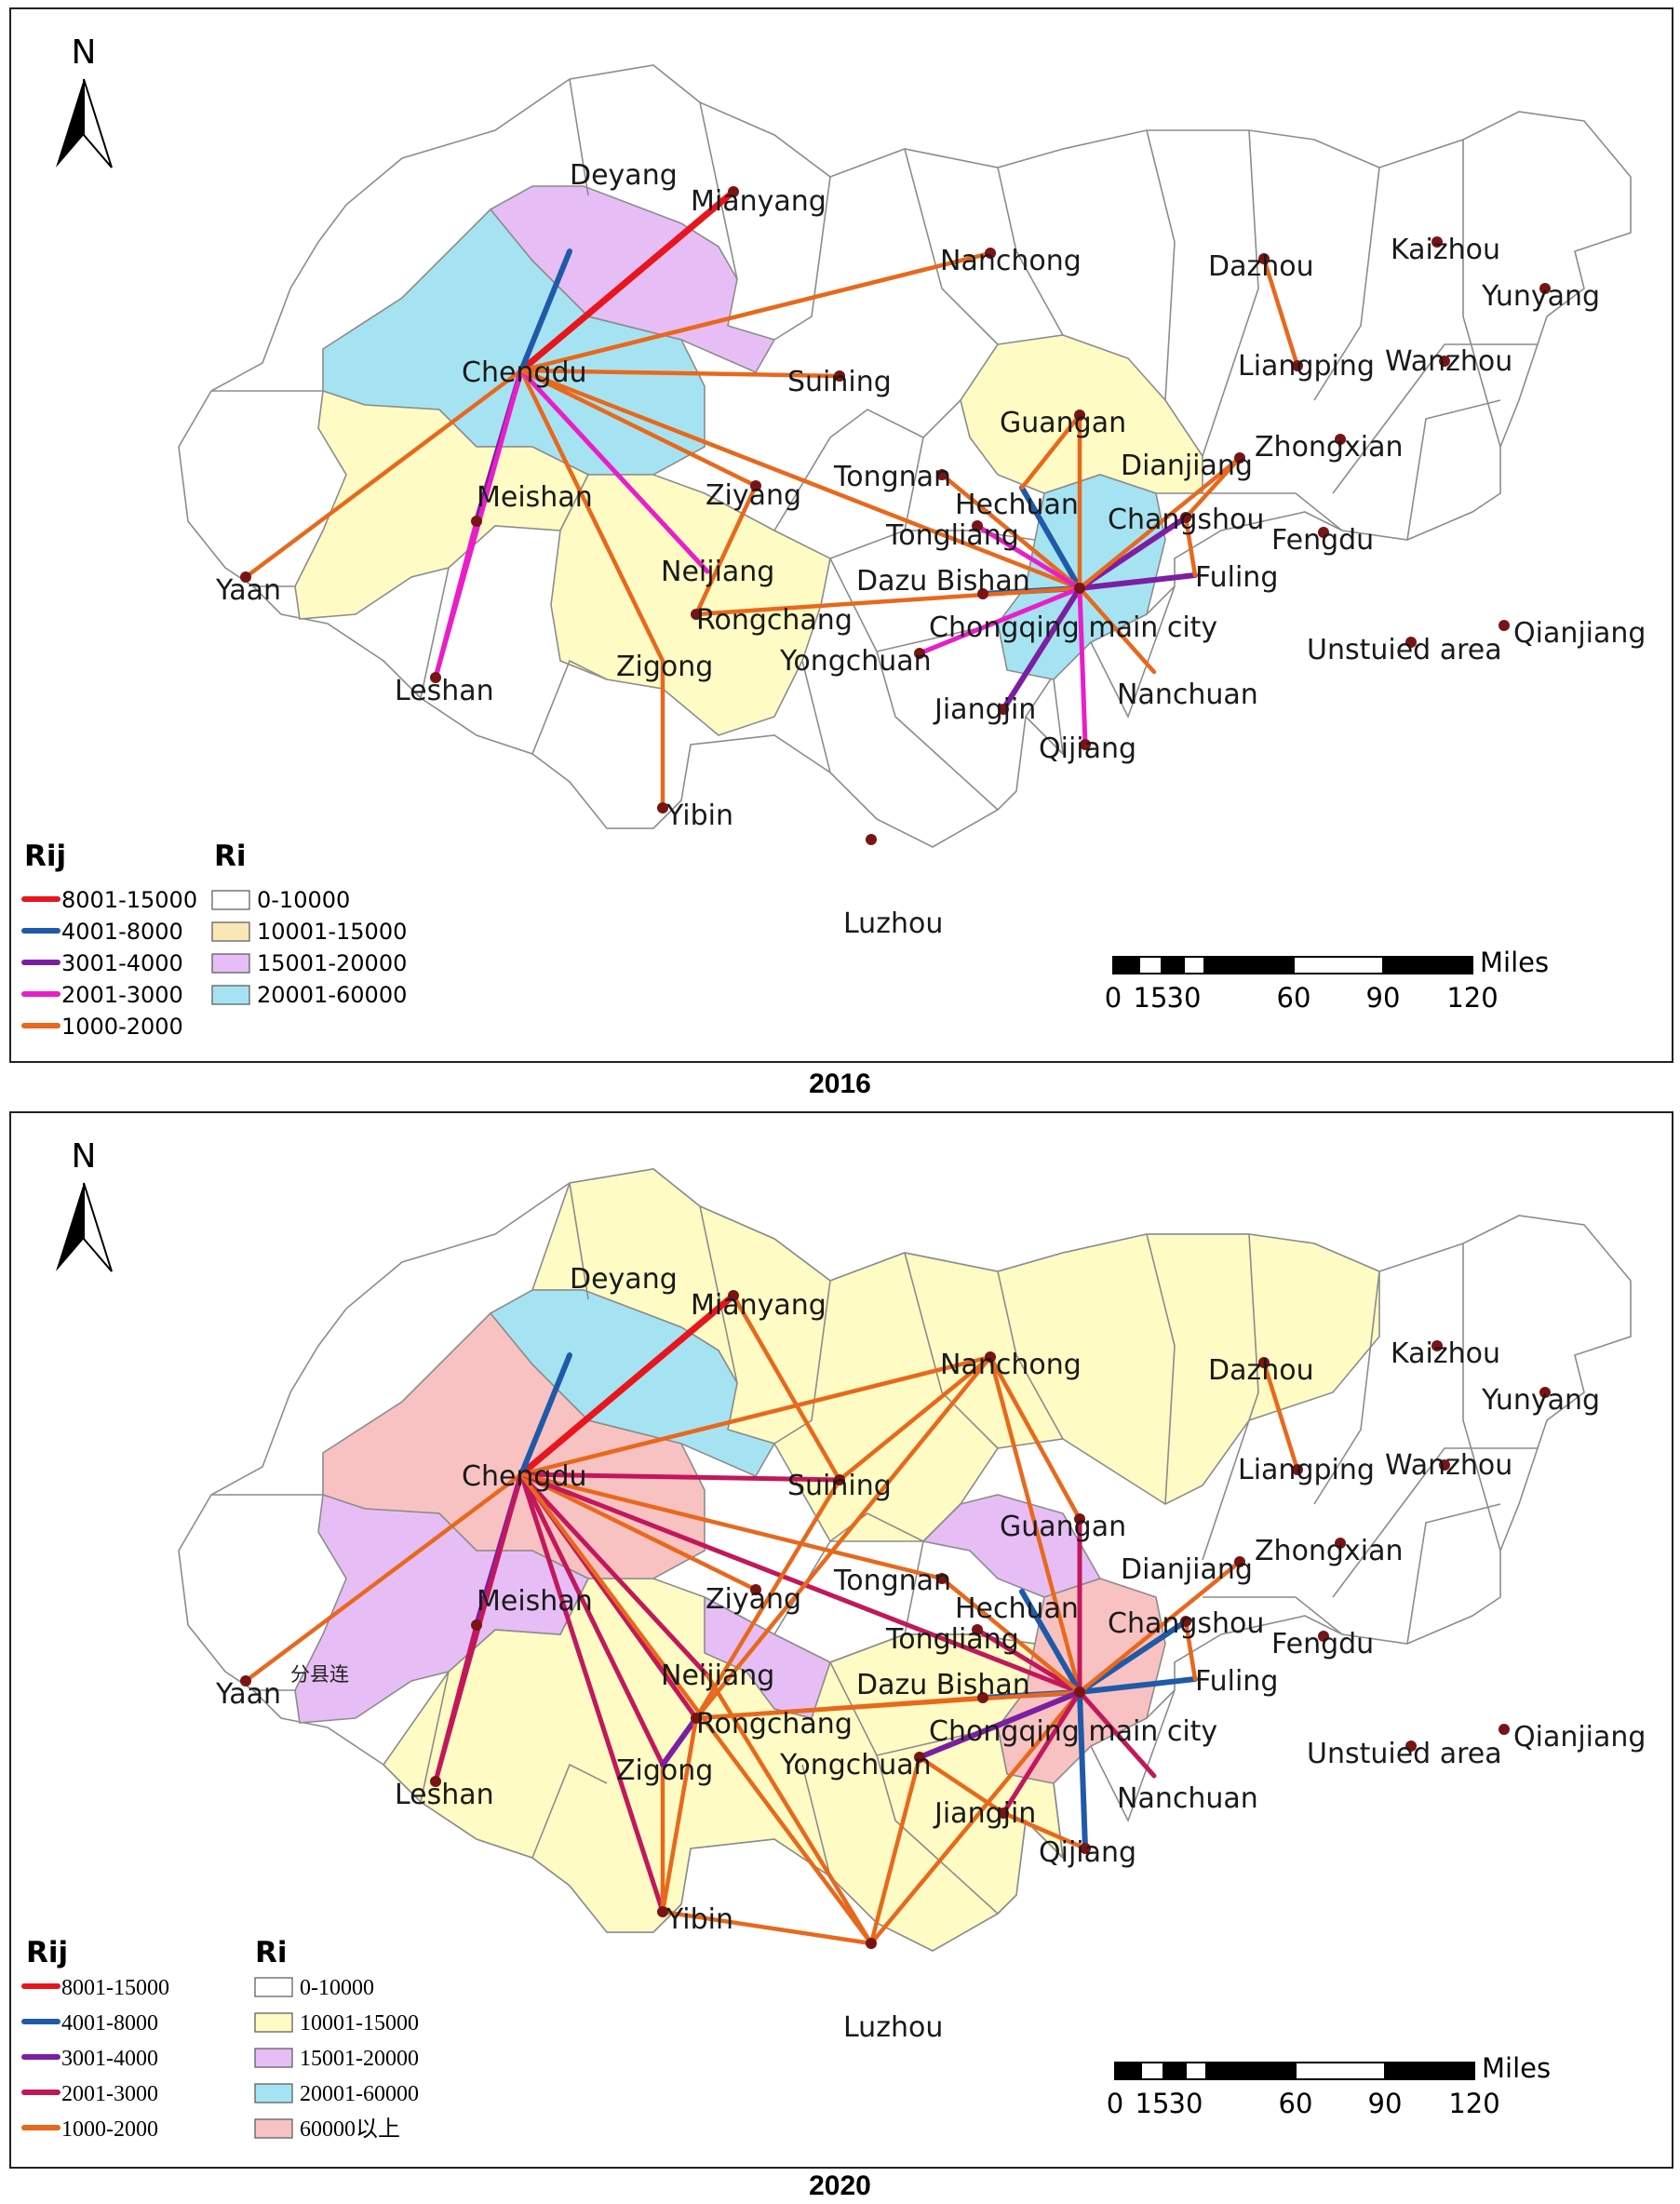  Describe the element at coordinates (1306, 1470) in the screenshot. I see `city-label-liangping: Liangping` at that location.